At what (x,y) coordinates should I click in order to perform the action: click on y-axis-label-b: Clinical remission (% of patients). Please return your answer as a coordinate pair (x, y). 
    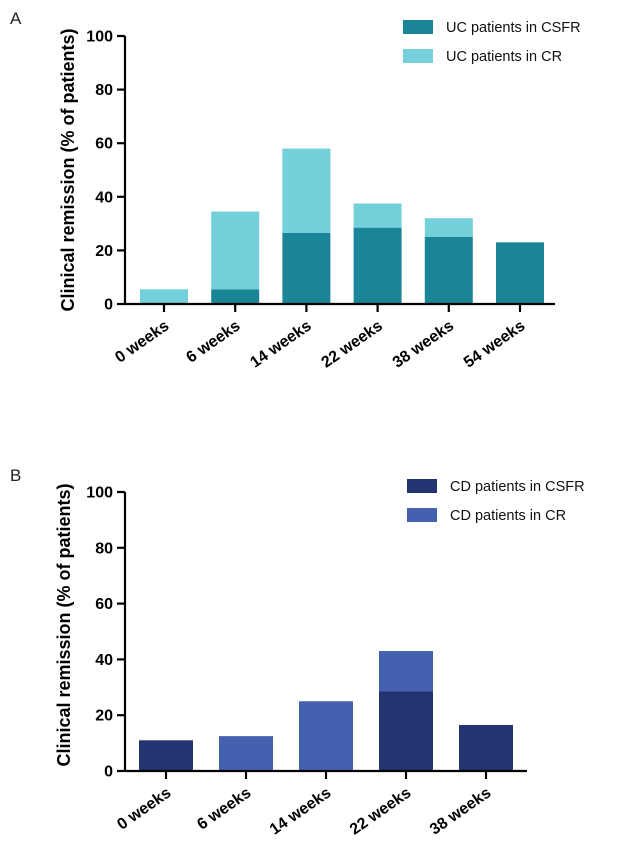
    Looking at the image, I should click on (64, 624).